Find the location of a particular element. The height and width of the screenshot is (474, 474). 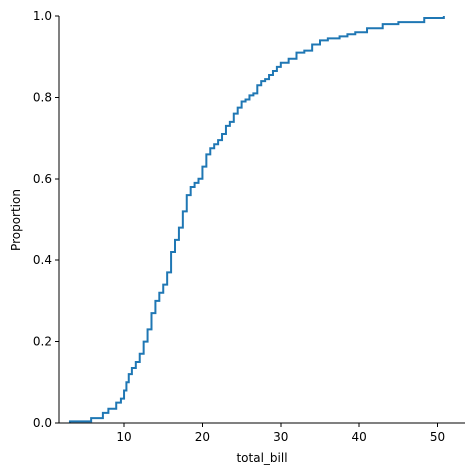

x-tick-label: 30 is located at coordinates (280, 437).